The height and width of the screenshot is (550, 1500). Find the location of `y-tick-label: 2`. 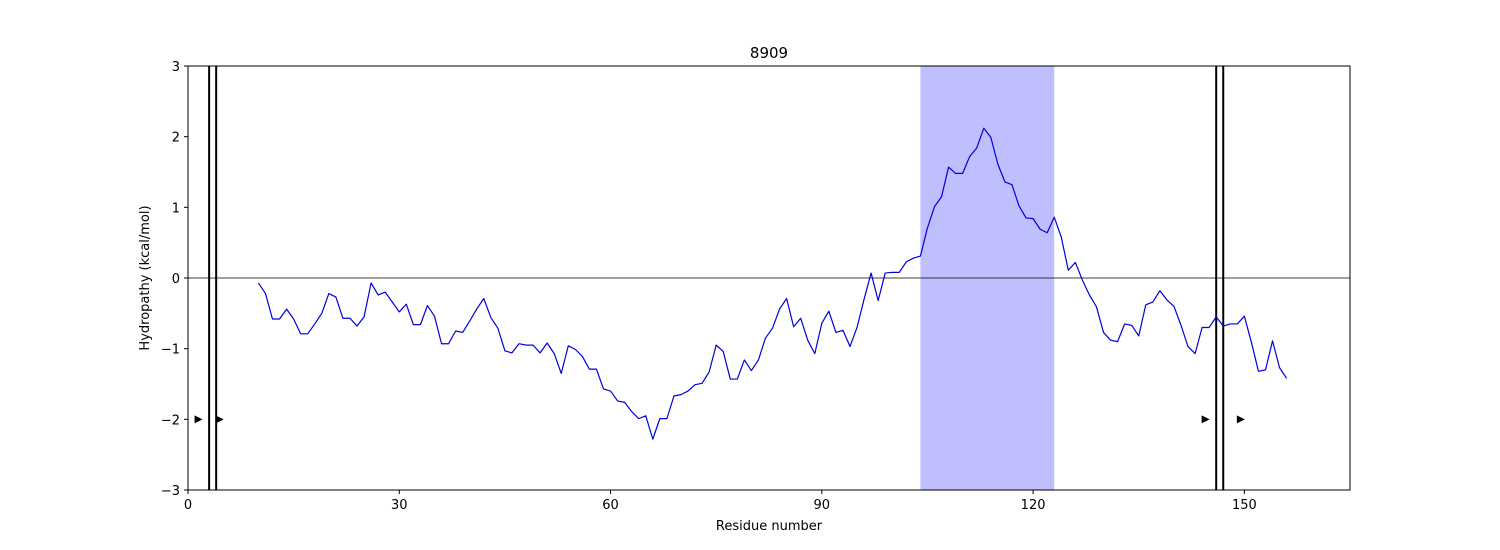

y-tick-label: 2 is located at coordinates (176, 138).